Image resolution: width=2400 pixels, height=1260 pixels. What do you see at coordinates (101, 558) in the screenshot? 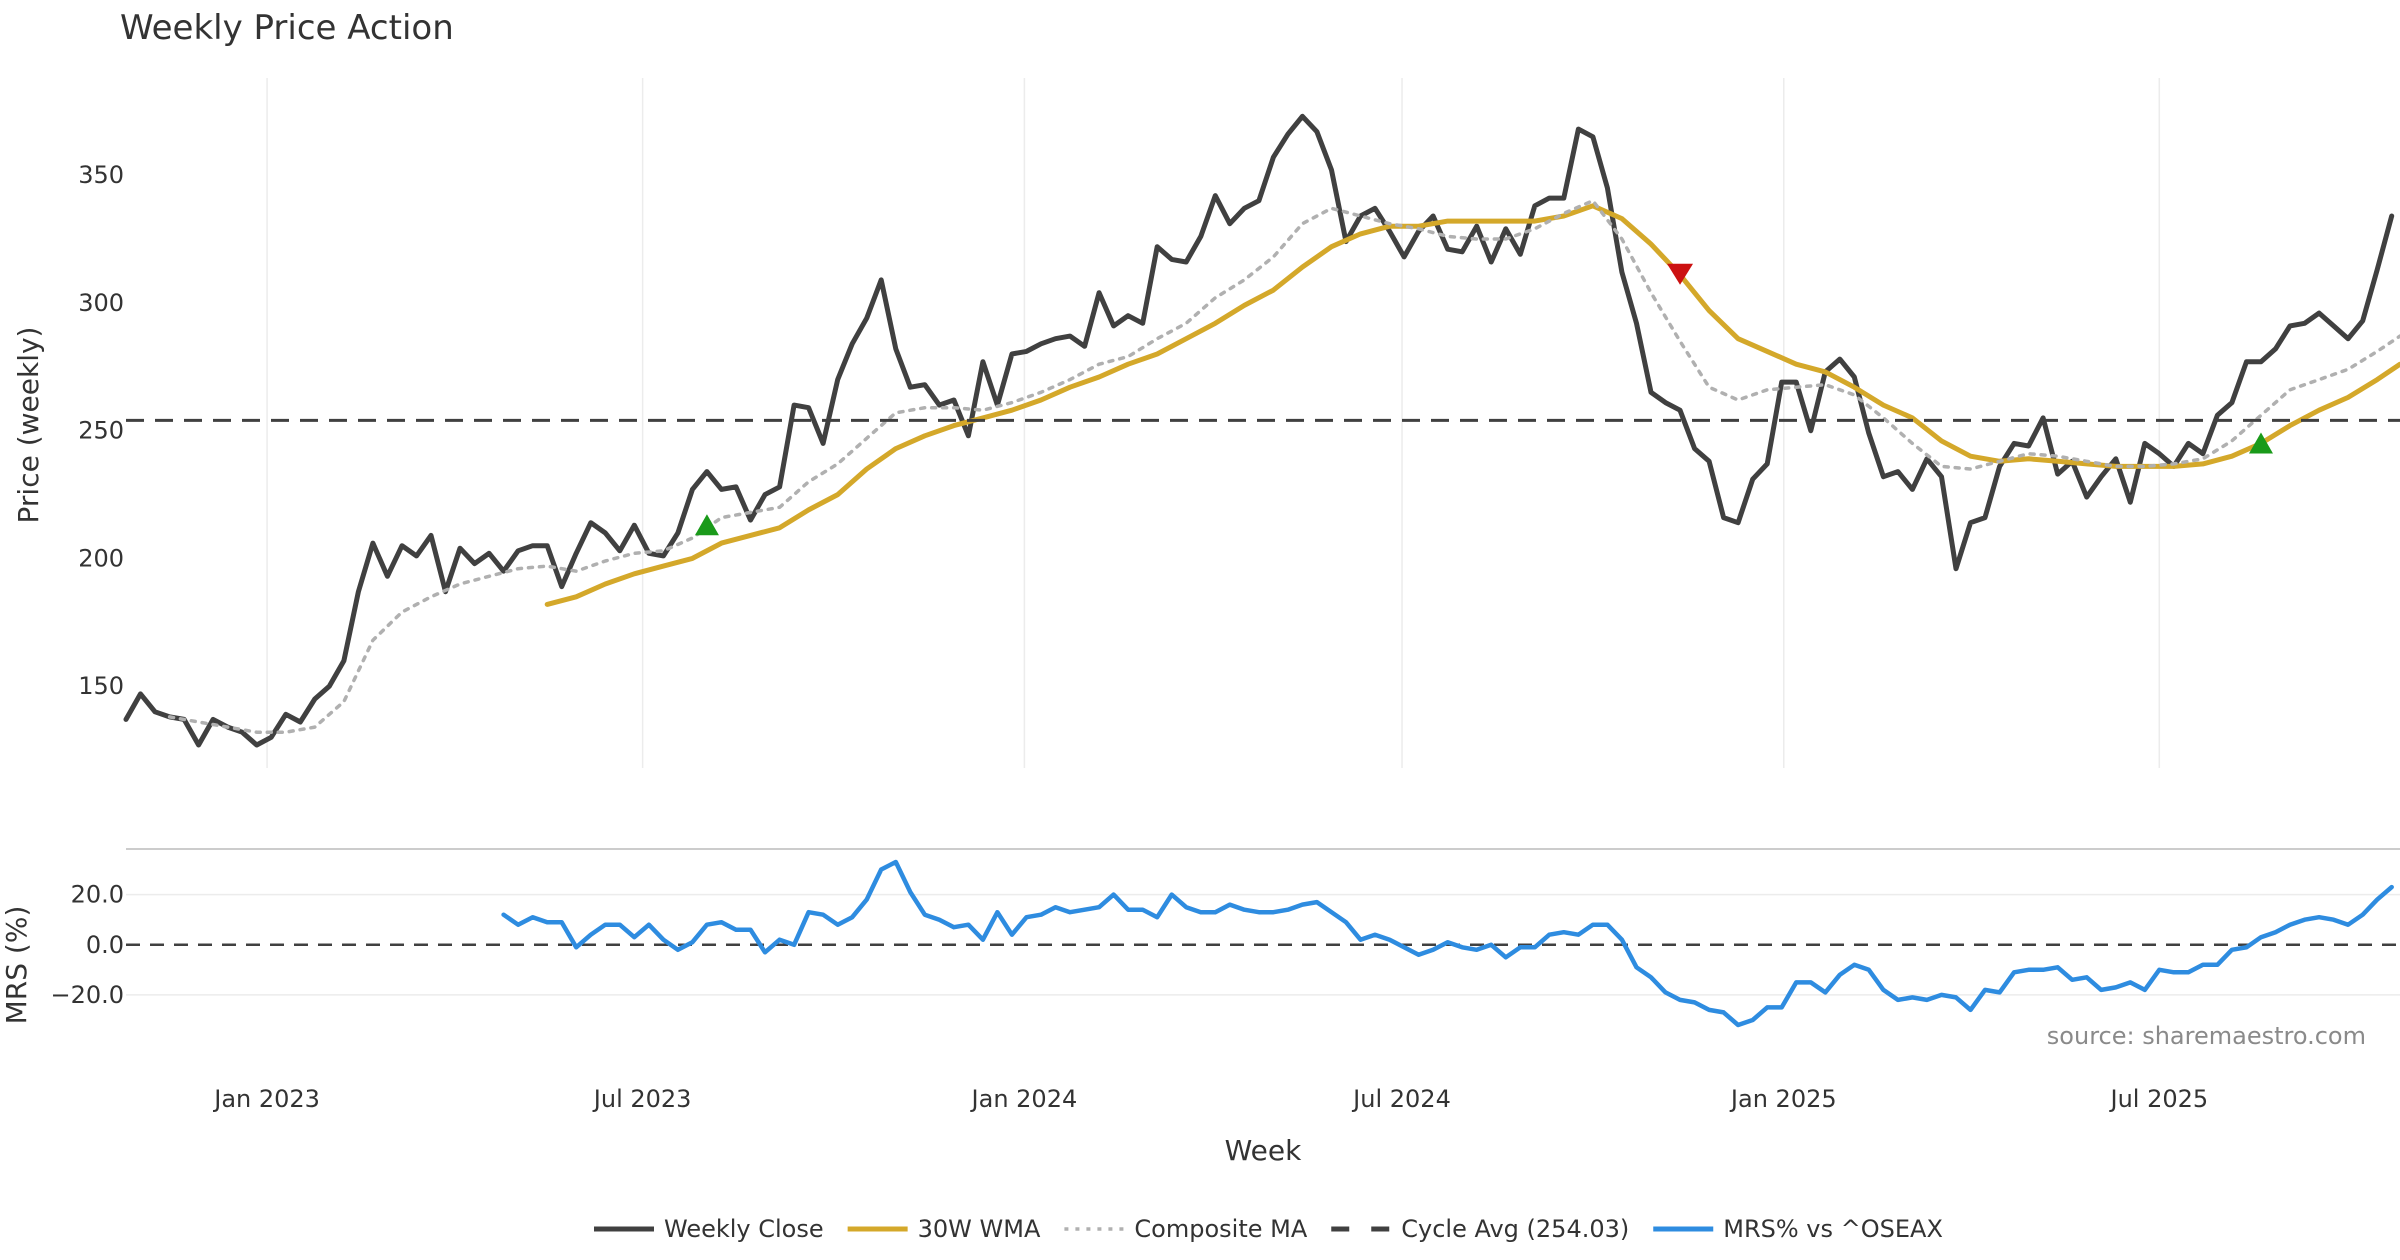
I see `price-y-tick-label: 200` at bounding box center [101, 558].